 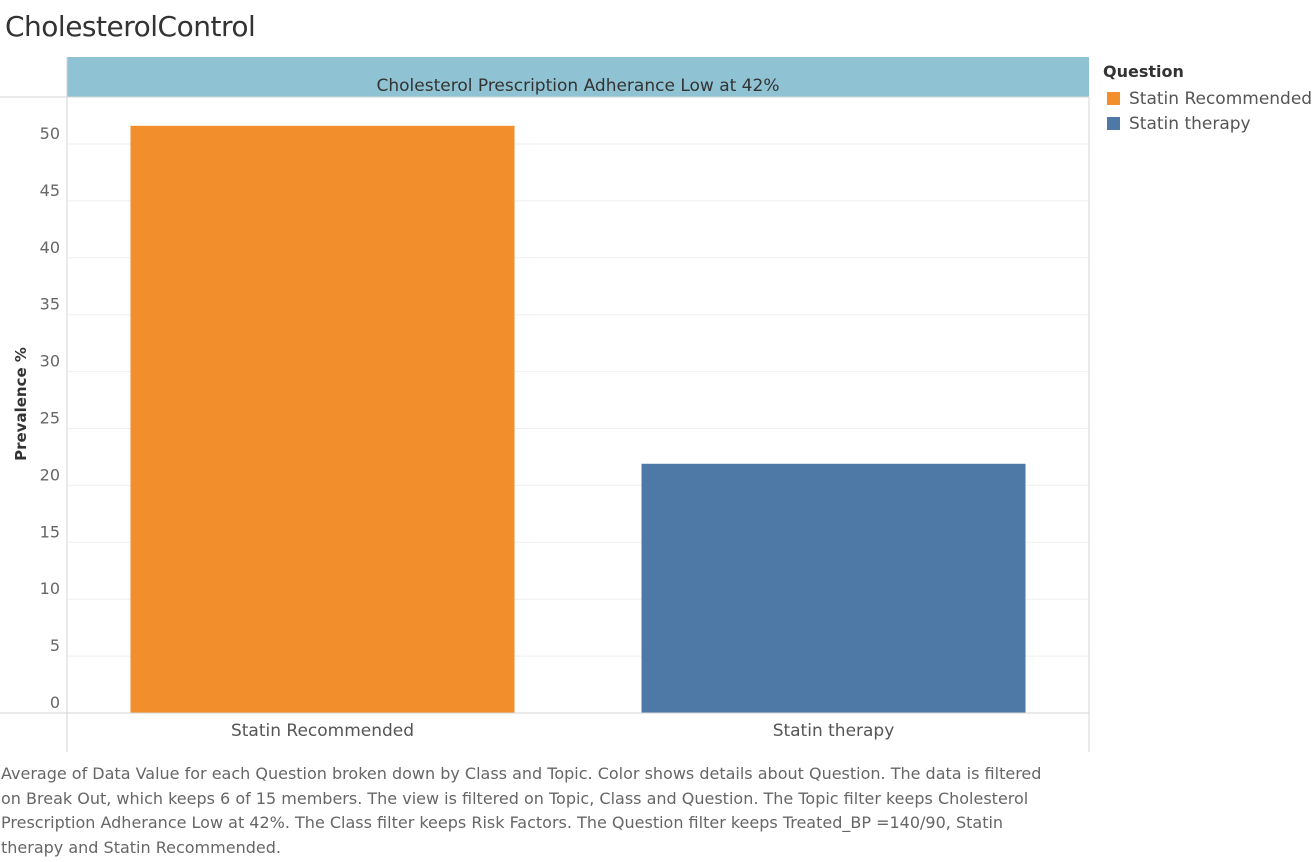 I want to click on x-tick-label: Statin therapy, so click(x=834, y=731).